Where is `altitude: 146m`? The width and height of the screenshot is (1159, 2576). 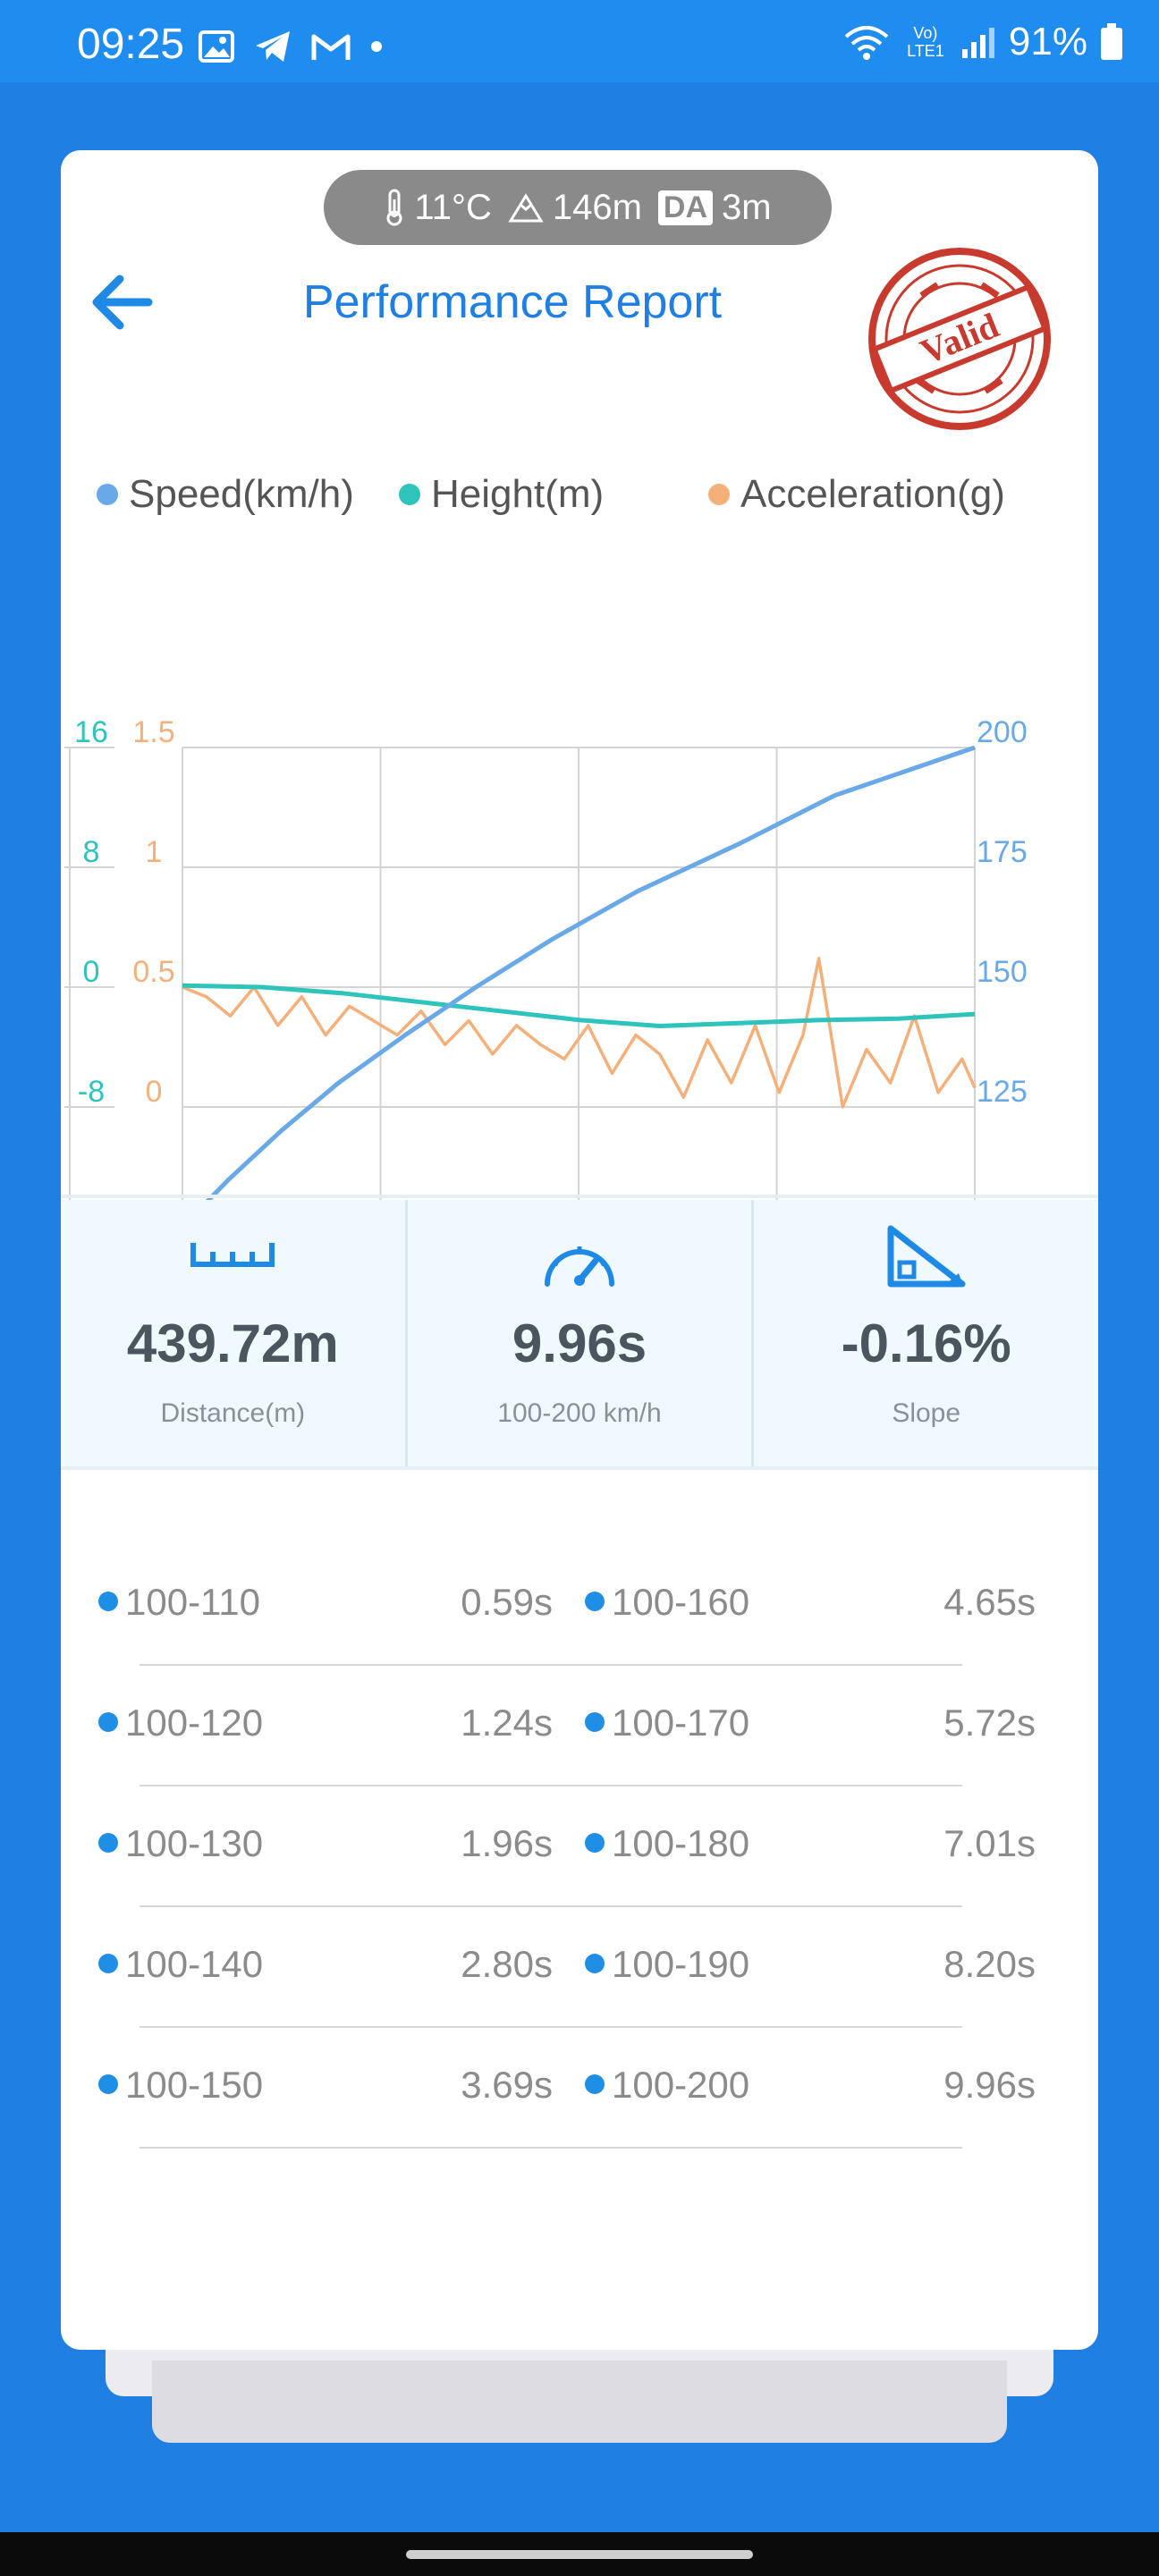 altitude: 146m is located at coordinates (575, 208).